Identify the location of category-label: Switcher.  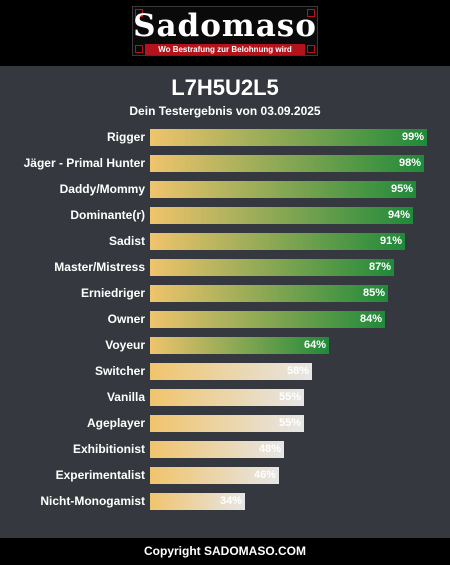
(119, 371).